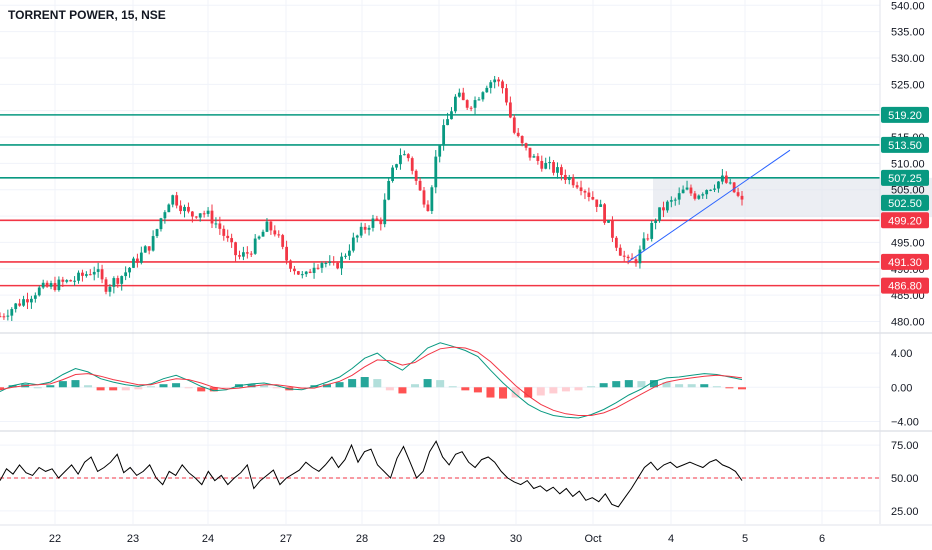 The width and height of the screenshot is (932, 550). I want to click on x-tick-label: 4, so click(671, 539).